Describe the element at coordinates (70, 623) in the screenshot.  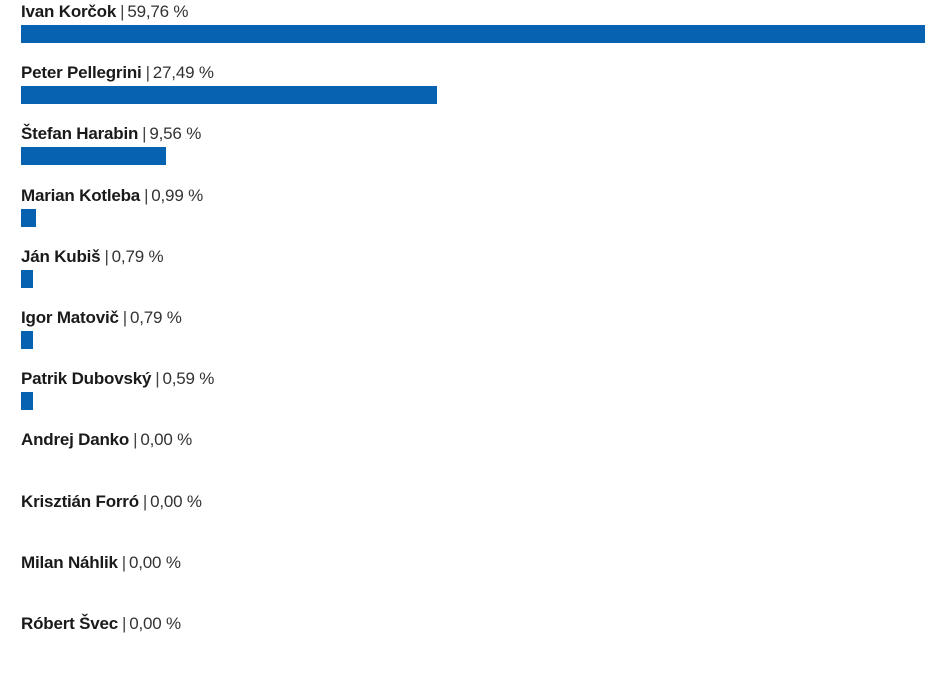
I see `candidate-name: Róbert Švec` at that location.